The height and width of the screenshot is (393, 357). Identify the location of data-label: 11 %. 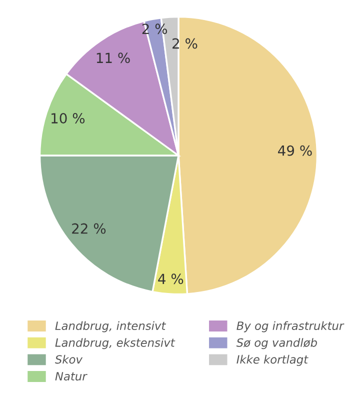
(113, 58).